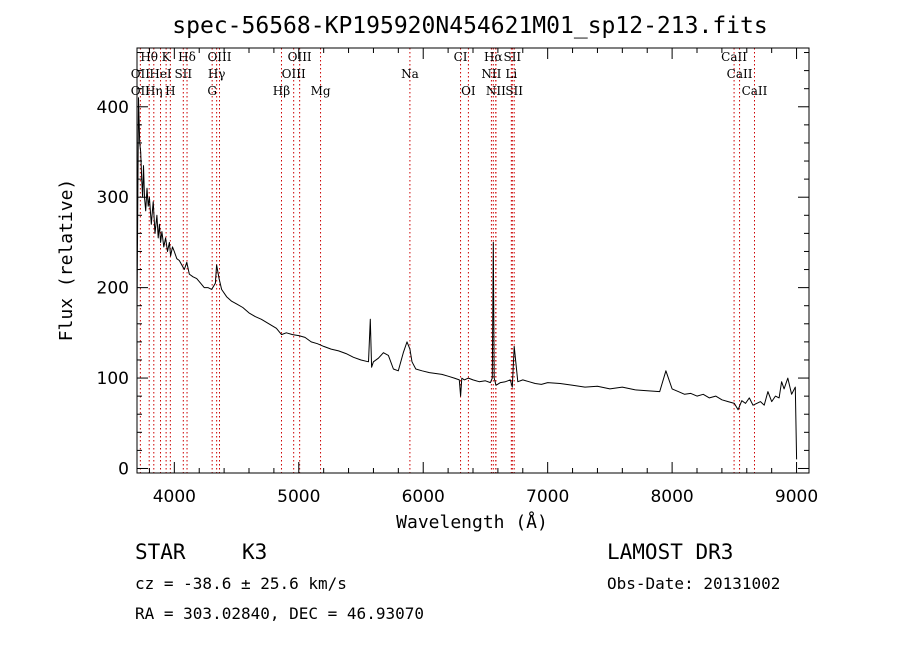  Describe the element at coordinates (472, 522) in the screenshot. I see `x-axis-label: Wavelength (Å)` at that location.